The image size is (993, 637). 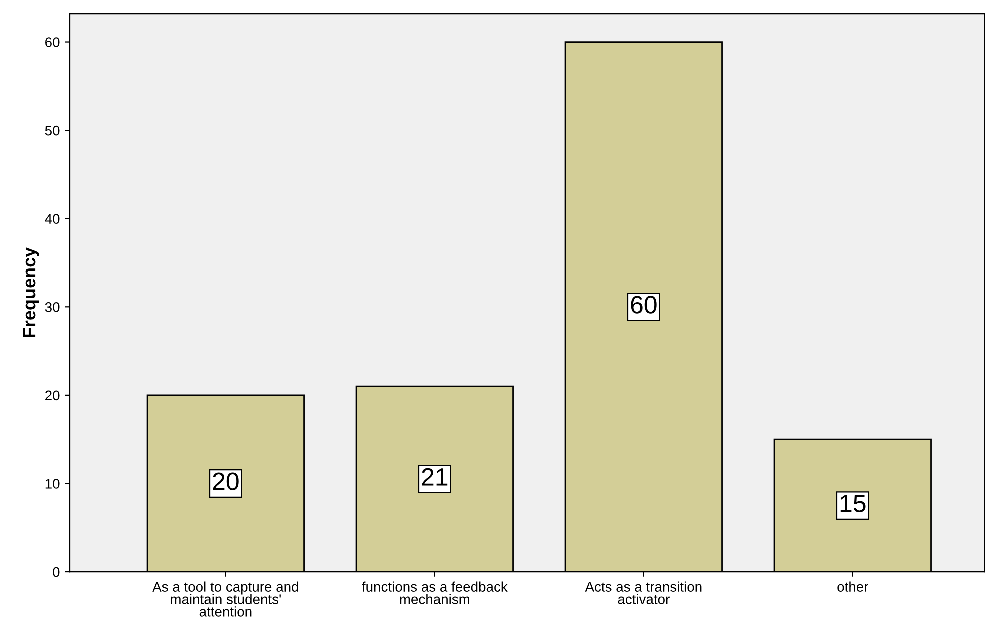 What do you see at coordinates (56, 572) in the screenshot?
I see `y-tick-label: 0` at bounding box center [56, 572].